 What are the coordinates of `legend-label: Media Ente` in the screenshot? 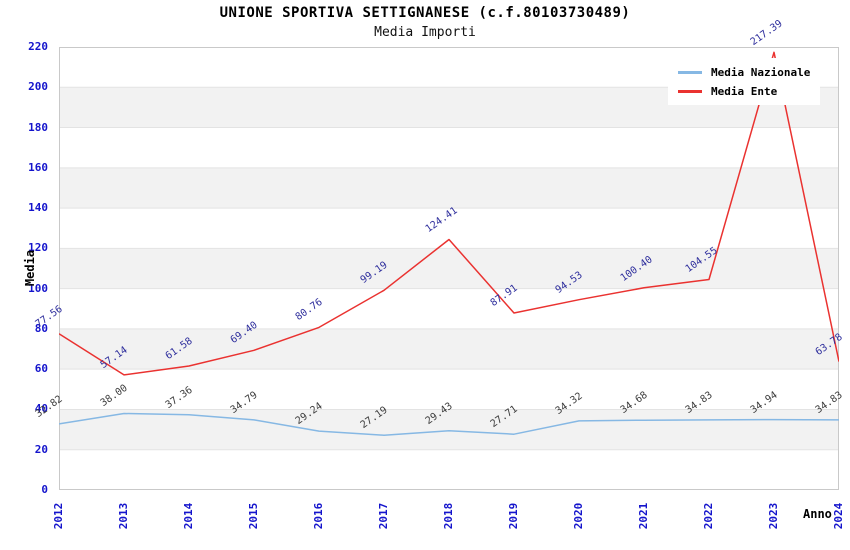 It's located at (744, 91).